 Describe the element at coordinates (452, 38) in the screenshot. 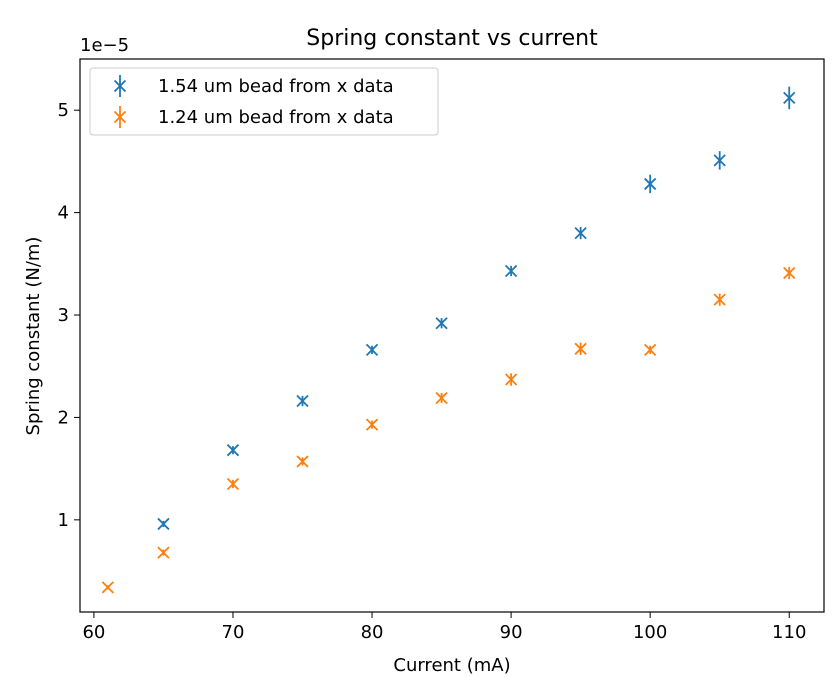

I see `chart-title: Spring constant vs current` at that location.